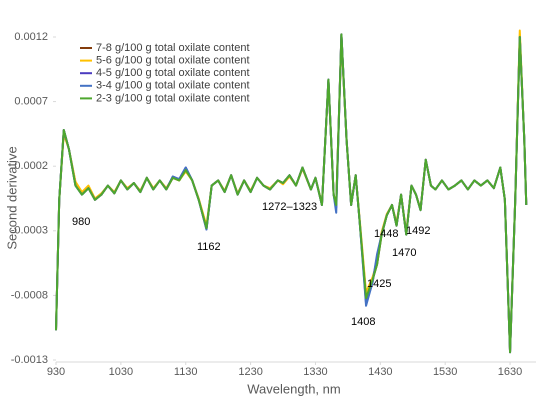 The image size is (550, 401). I want to click on x-tick-label: 1530, so click(445, 372).